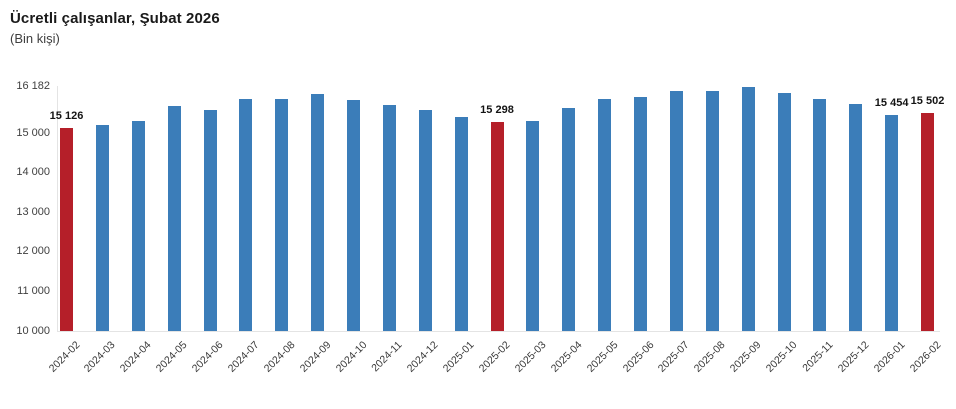 The image size is (956, 409). Describe the element at coordinates (33, 86) in the screenshot. I see `y-tick-16182: 16 182` at that location.